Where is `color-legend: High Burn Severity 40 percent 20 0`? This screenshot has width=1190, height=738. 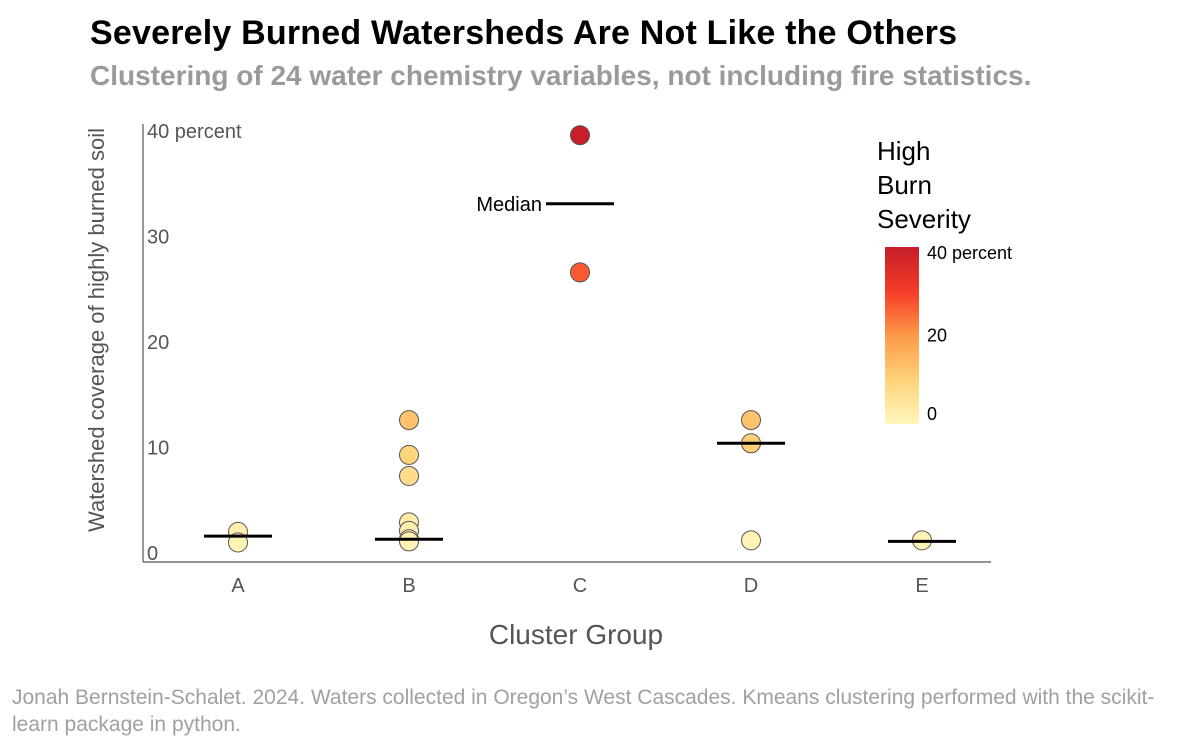
color-legend: High Burn Severity 40 percent 20 0 is located at coordinates (944, 280).